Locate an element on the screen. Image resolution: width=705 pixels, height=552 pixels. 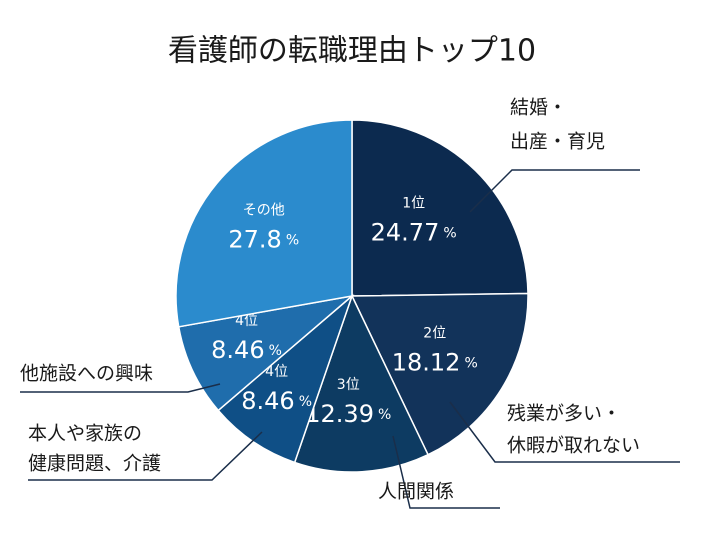
slice-value: 27.8% is located at coordinates (263, 239).